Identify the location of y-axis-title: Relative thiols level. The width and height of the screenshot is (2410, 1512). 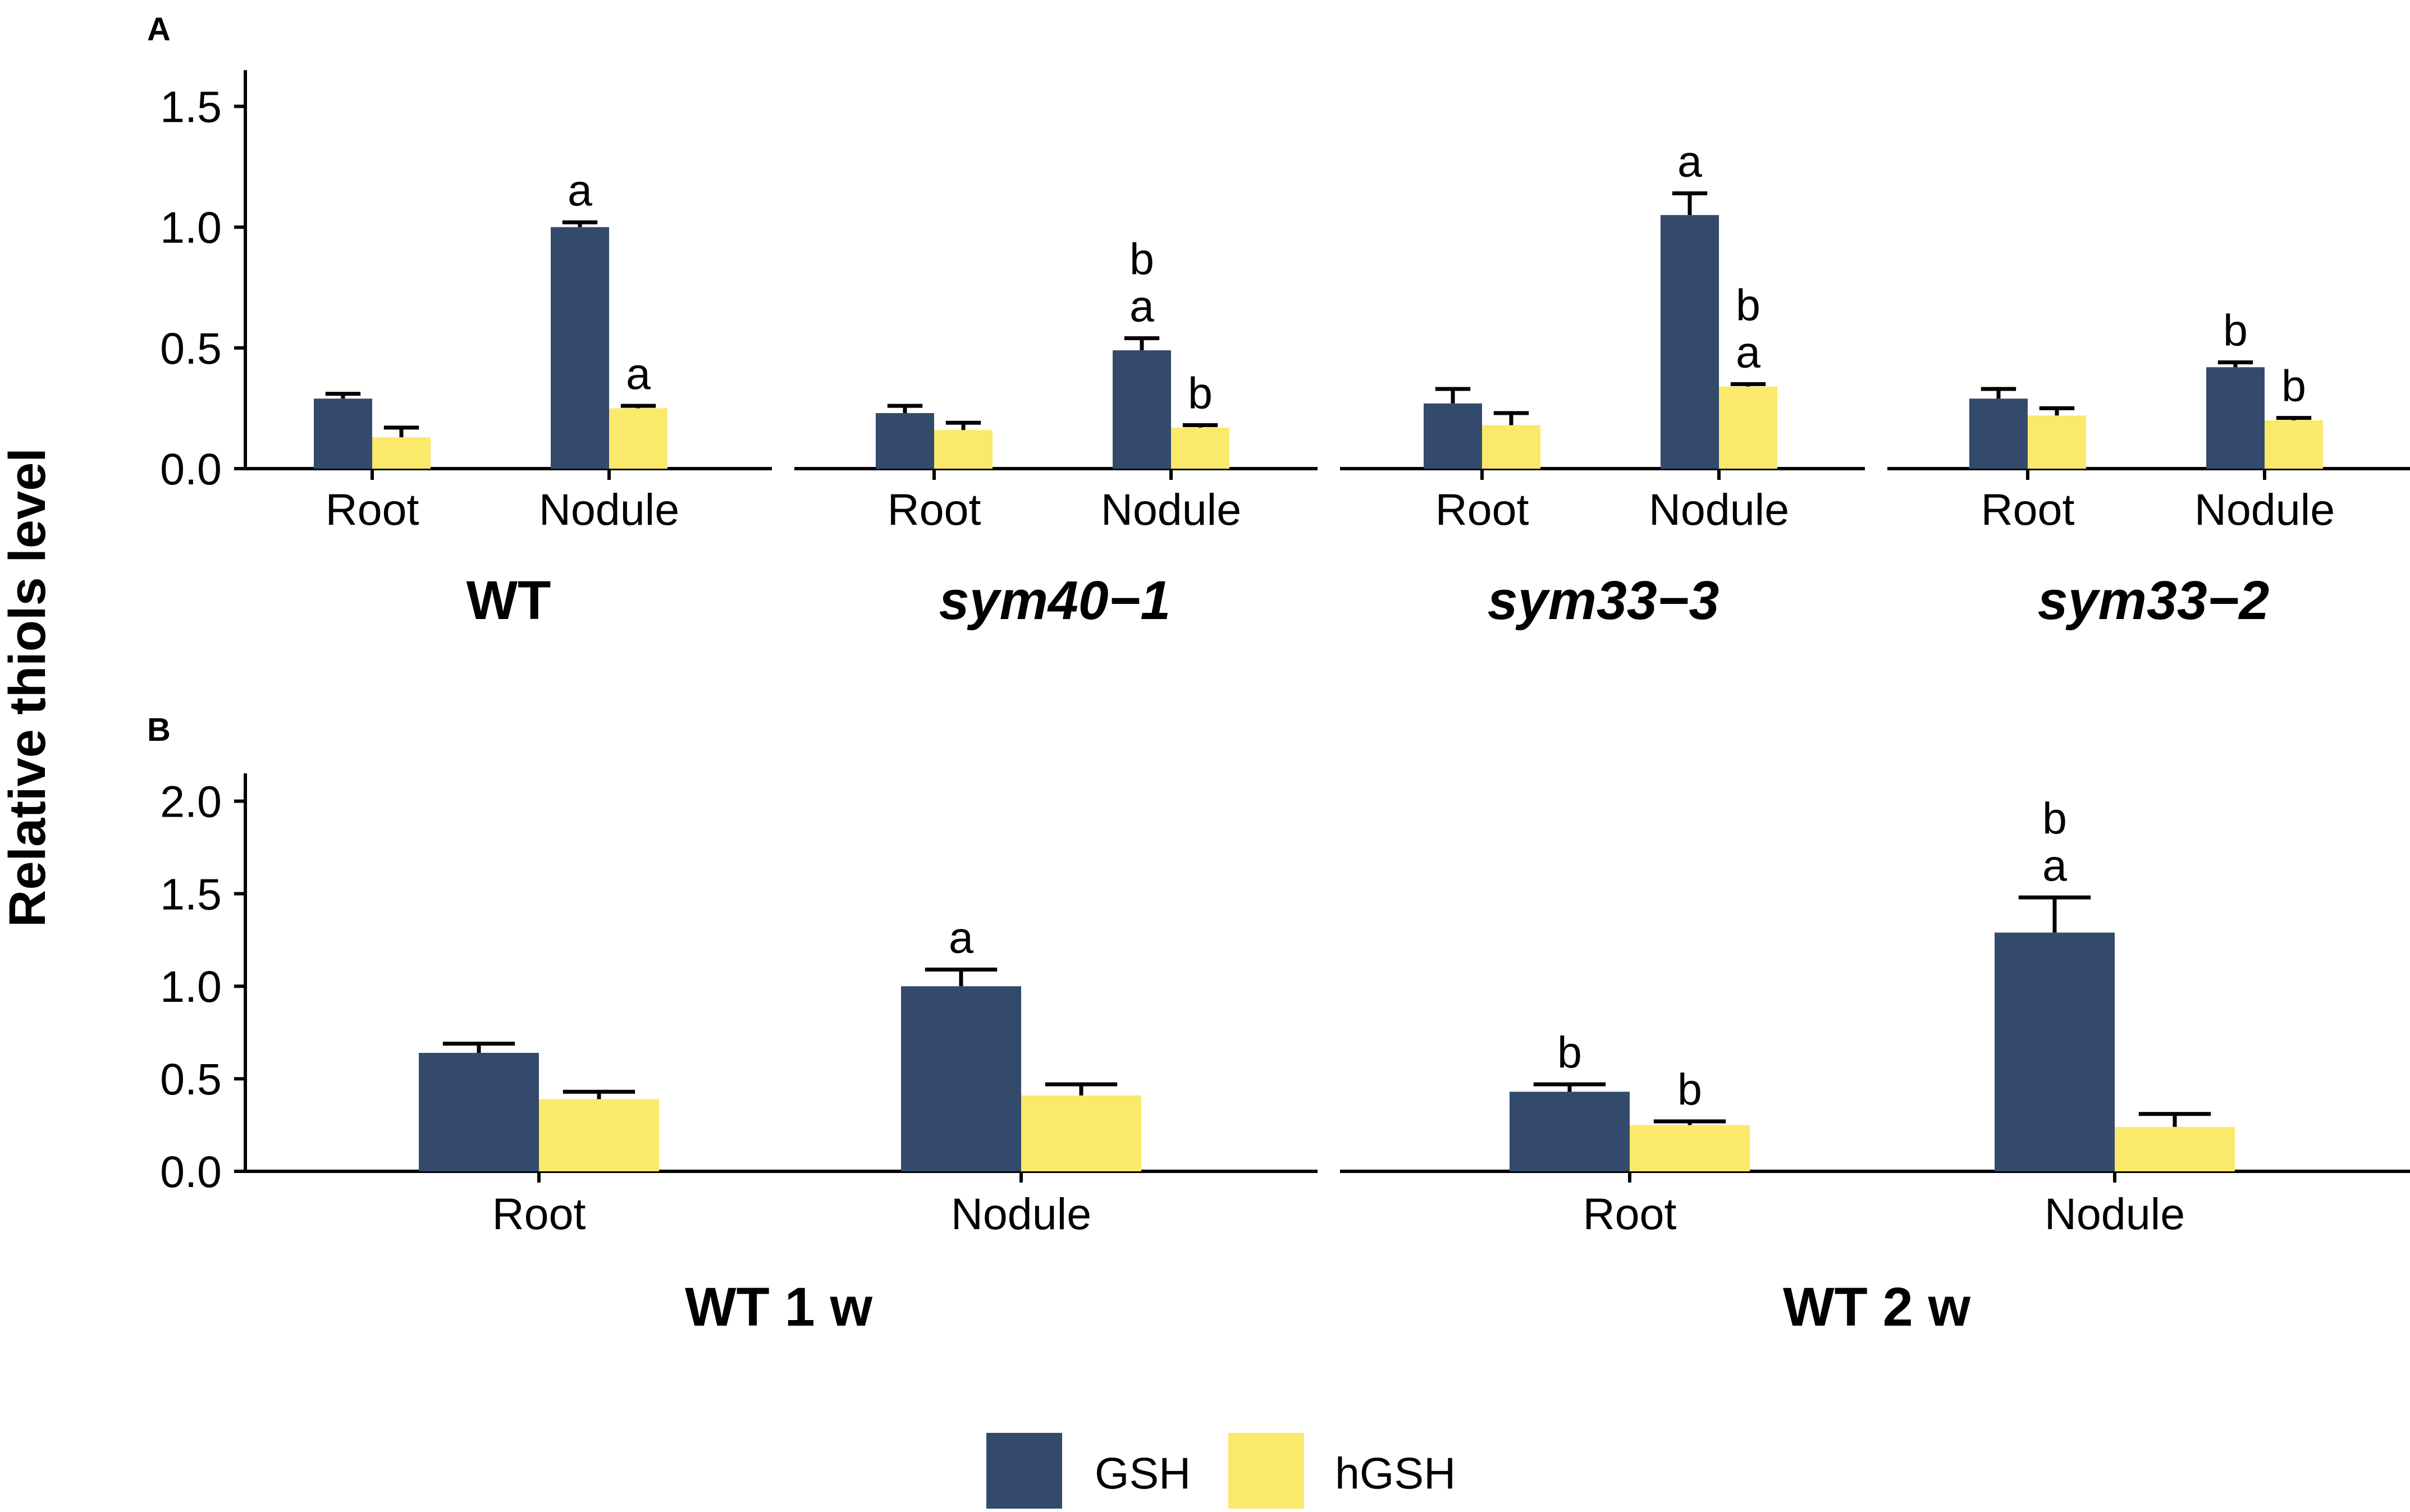
(28, 687).